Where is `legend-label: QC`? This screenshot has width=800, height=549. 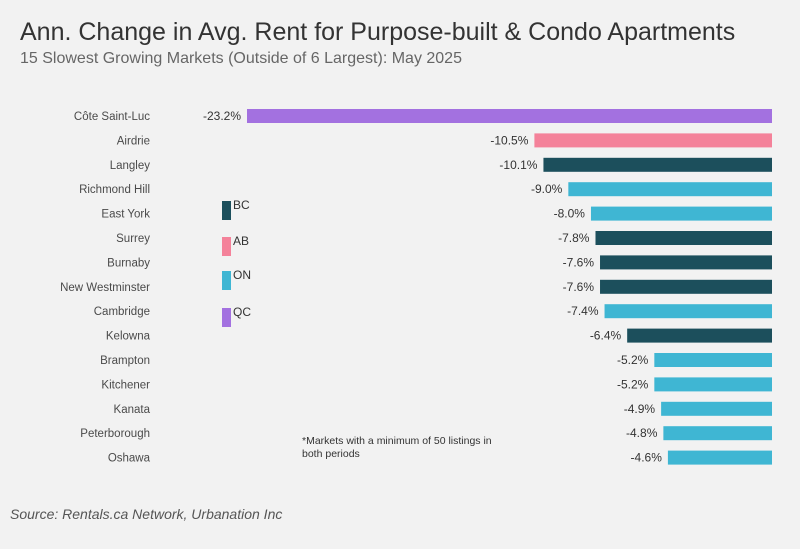 legend-label: QC is located at coordinates (242, 312).